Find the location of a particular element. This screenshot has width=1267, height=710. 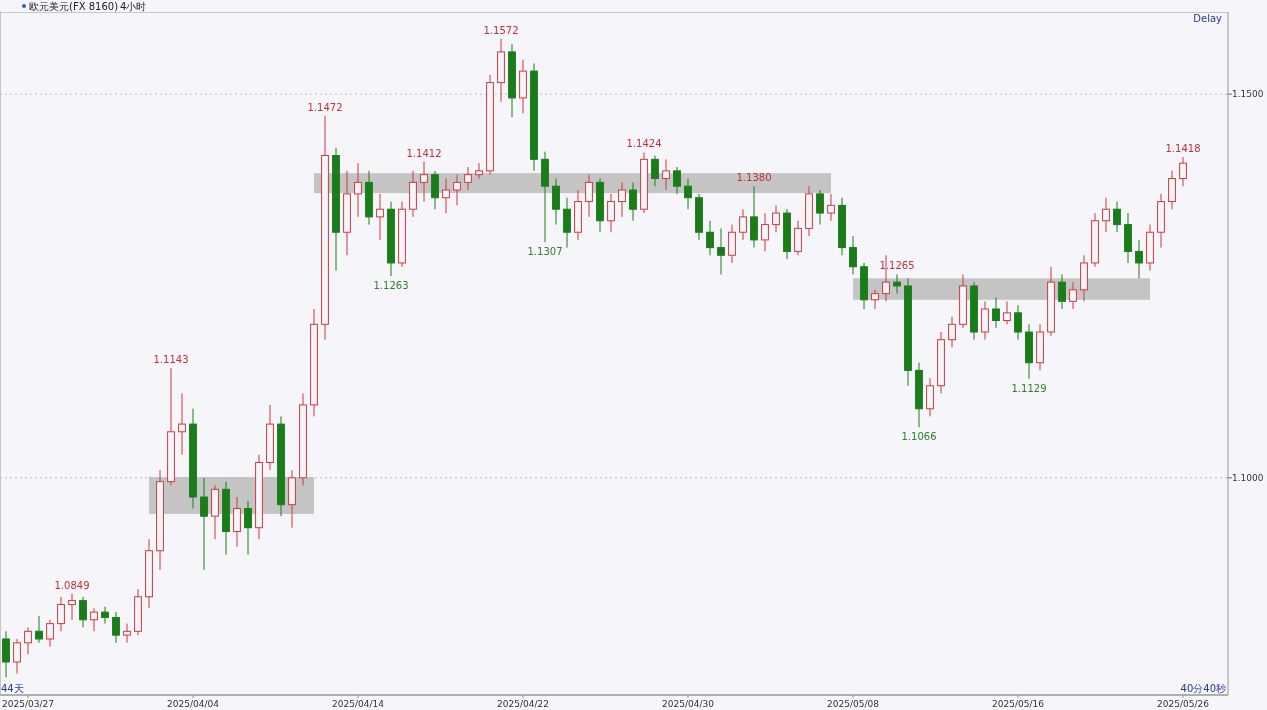

annotation: 1.1380 is located at coordinates (754, 178).